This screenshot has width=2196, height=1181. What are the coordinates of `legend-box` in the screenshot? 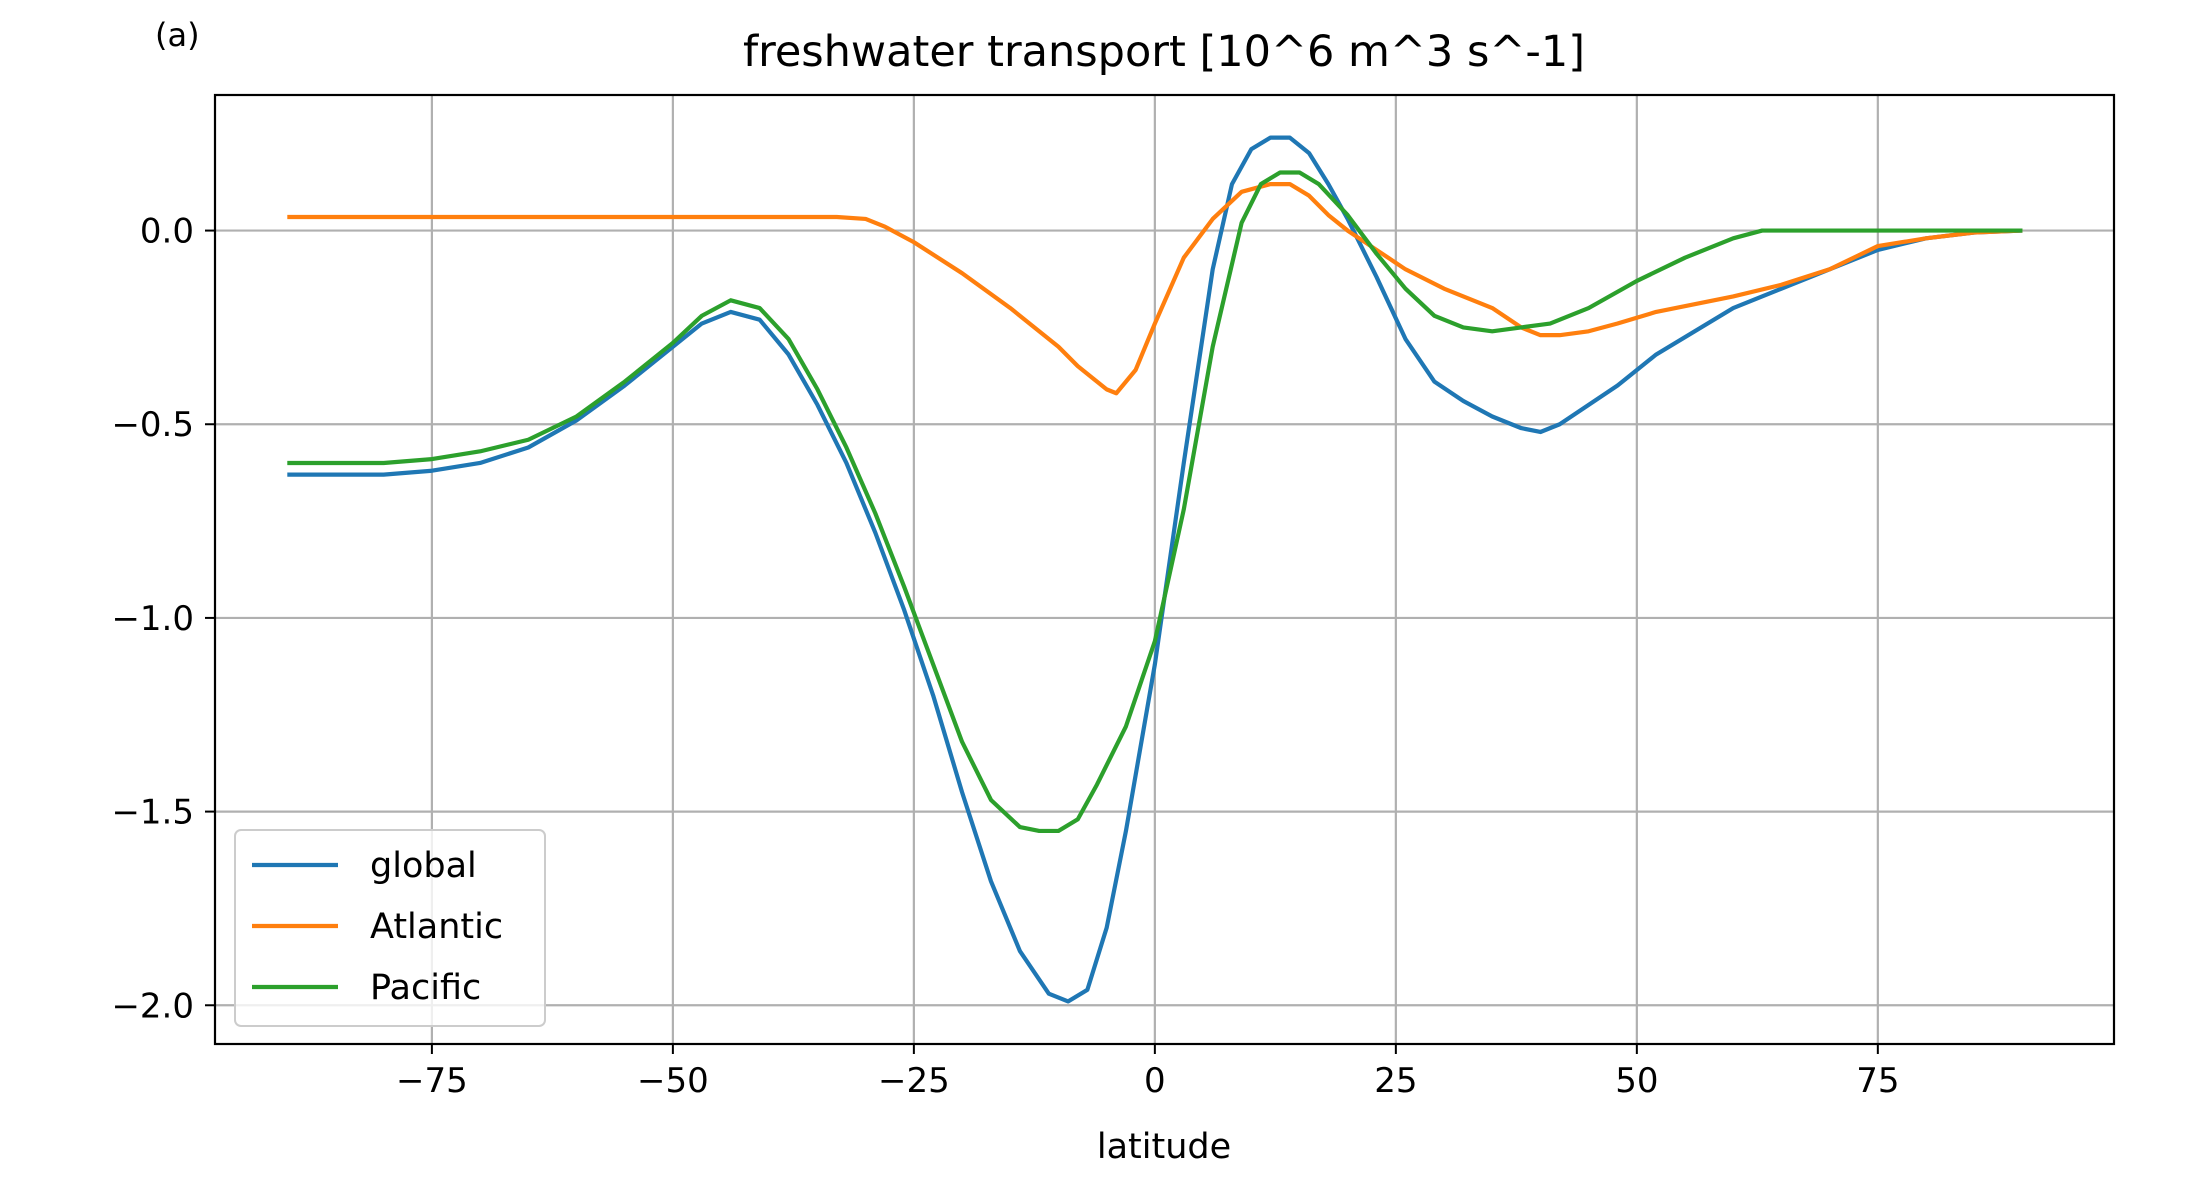 It's located at (390, 928).